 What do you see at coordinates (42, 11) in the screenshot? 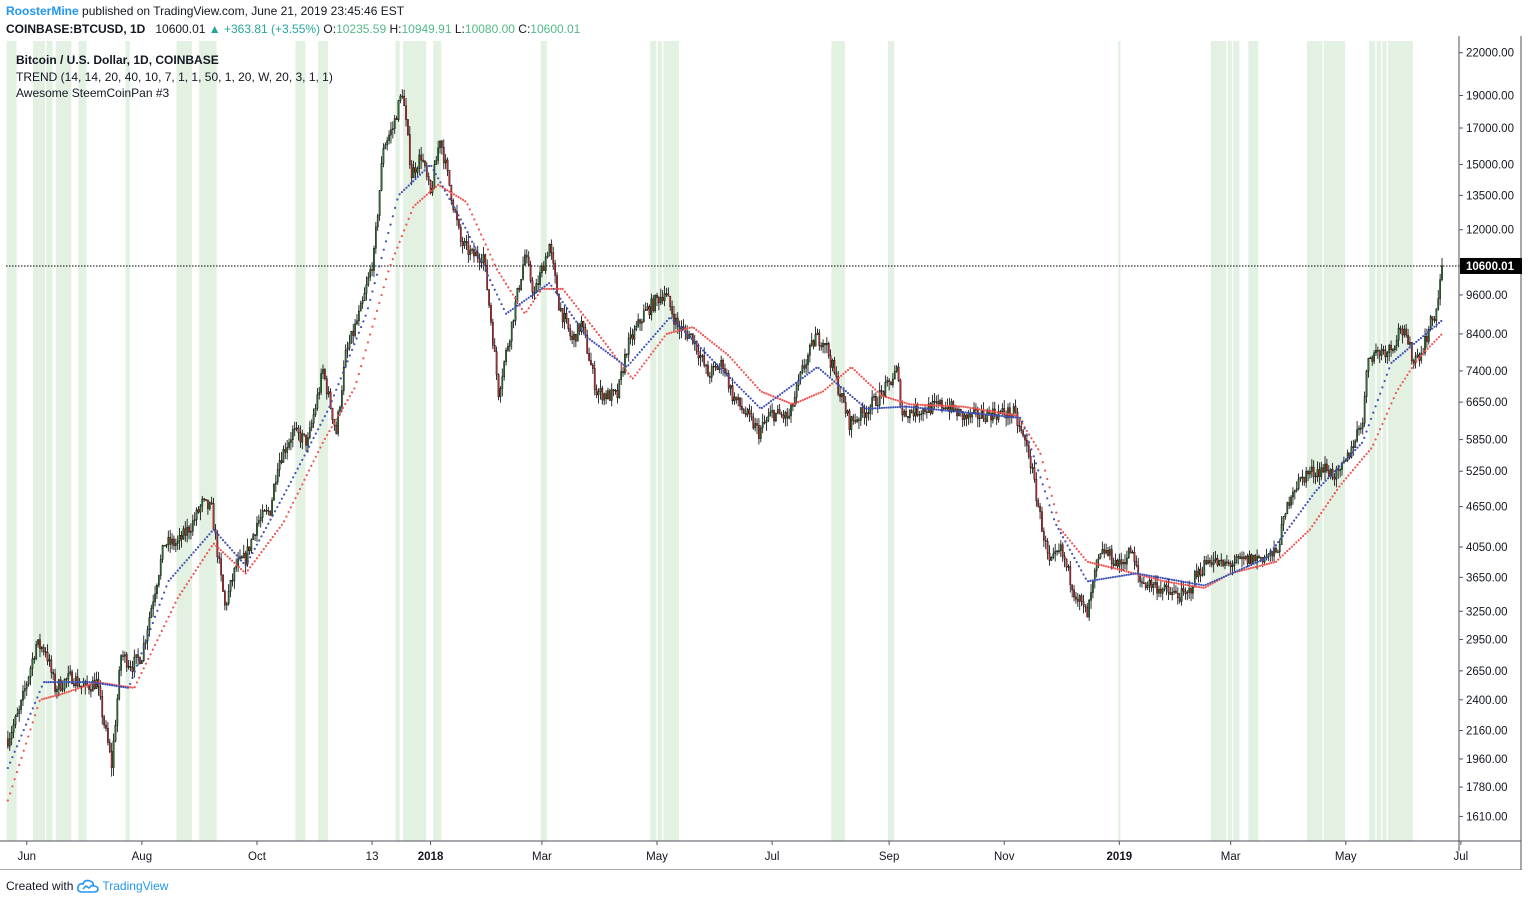
I see `author-link: RoosterMine` at bounding box center [42, 11].